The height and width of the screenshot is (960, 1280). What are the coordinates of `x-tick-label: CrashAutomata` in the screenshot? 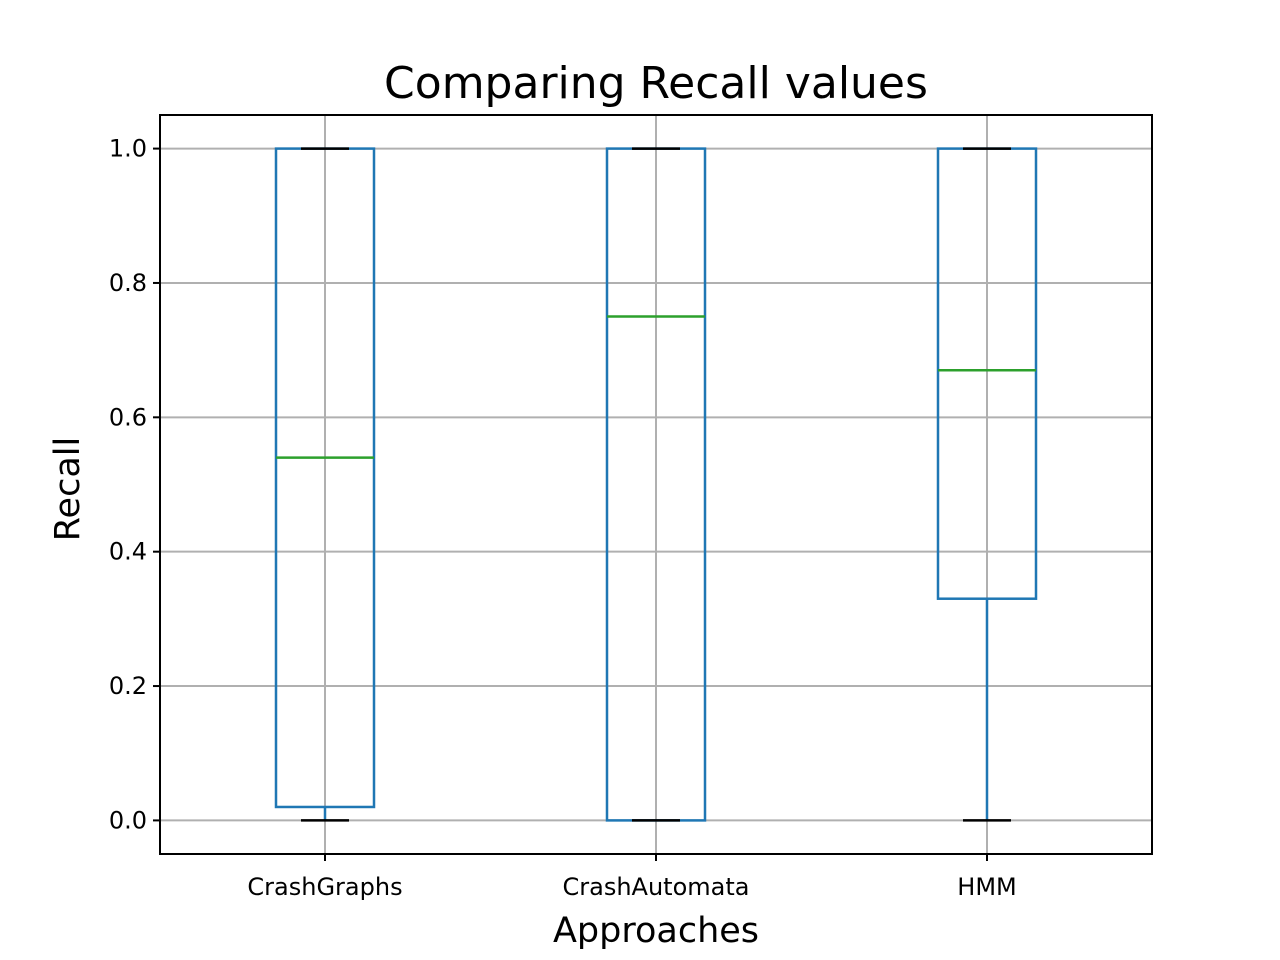 It's located at (656, 887).